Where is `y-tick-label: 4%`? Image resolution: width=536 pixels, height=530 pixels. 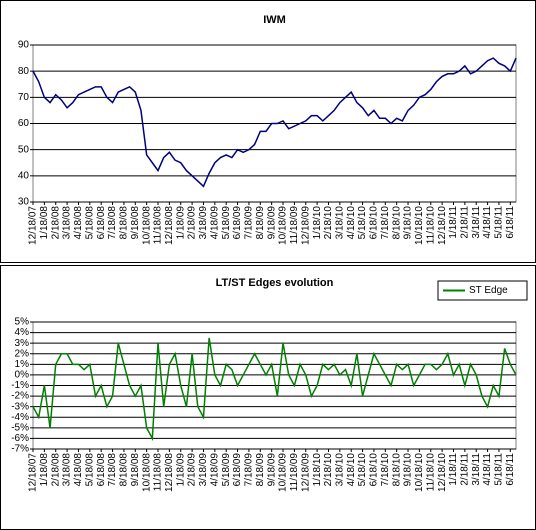
y-tick-label: 4% is located at coordinates (22, 332).